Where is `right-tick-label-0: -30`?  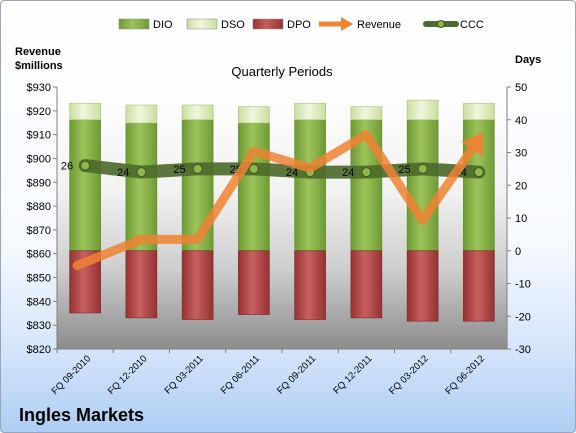 right-tick-label-0: -30 is located at coordinates (523, 350).